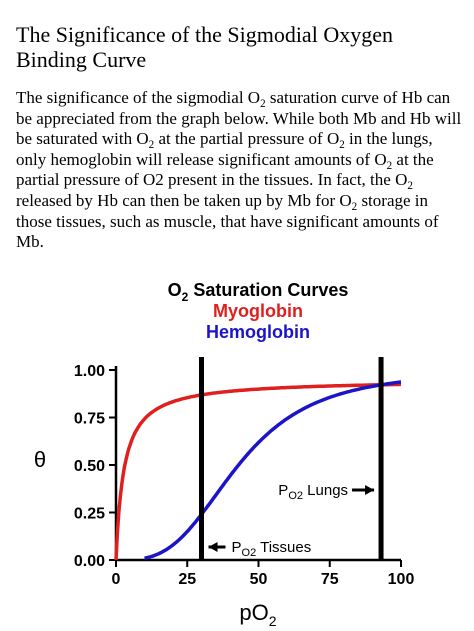  I want to click on y-tick-label: 0.75, so click(89, 419).